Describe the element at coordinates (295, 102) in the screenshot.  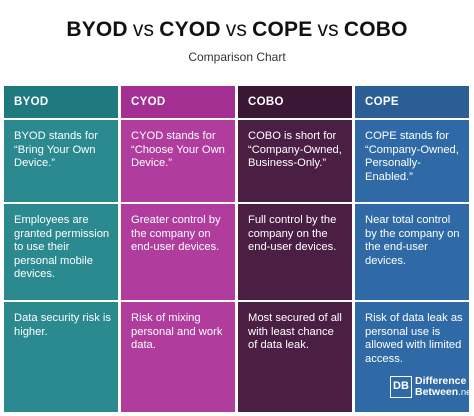
I see `column-header-cobo: COBO` at that location.